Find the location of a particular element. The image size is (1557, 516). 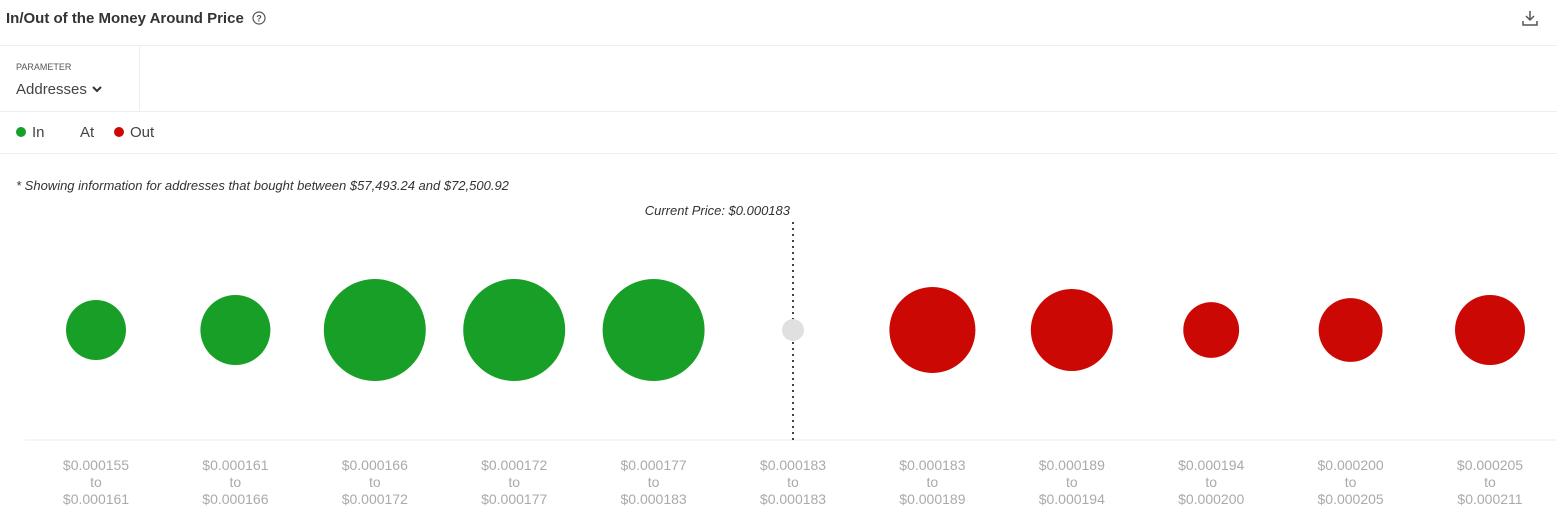

title-text: In/Out of the Money Around Price is located at coordinates (125, 18).